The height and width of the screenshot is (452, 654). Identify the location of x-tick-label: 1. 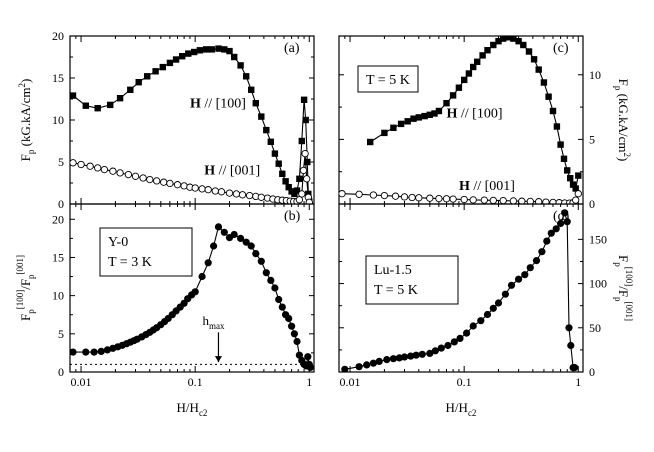
(309, 382).